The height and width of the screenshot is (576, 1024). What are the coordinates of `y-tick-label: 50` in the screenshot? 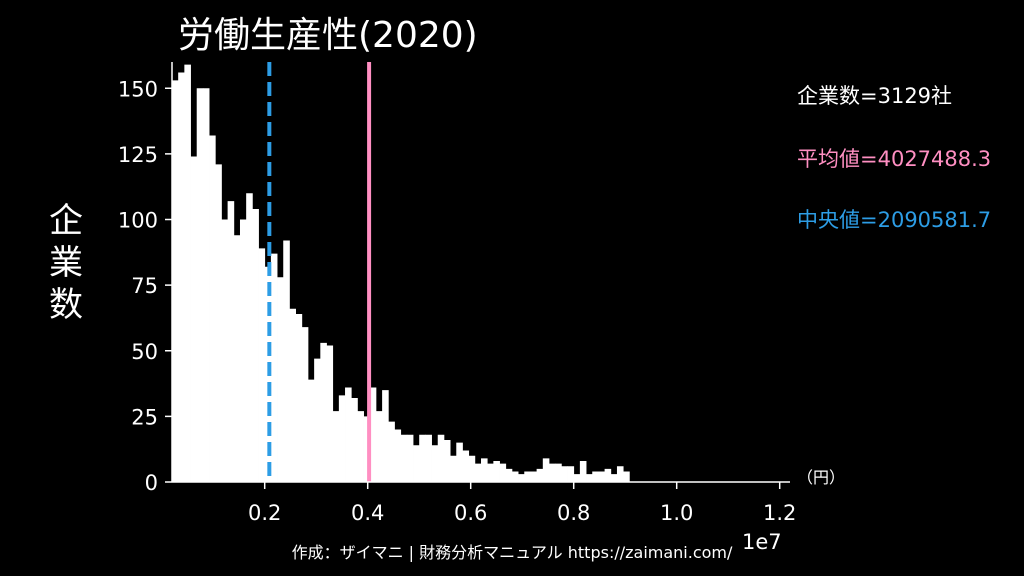 It's located at (144, 352).